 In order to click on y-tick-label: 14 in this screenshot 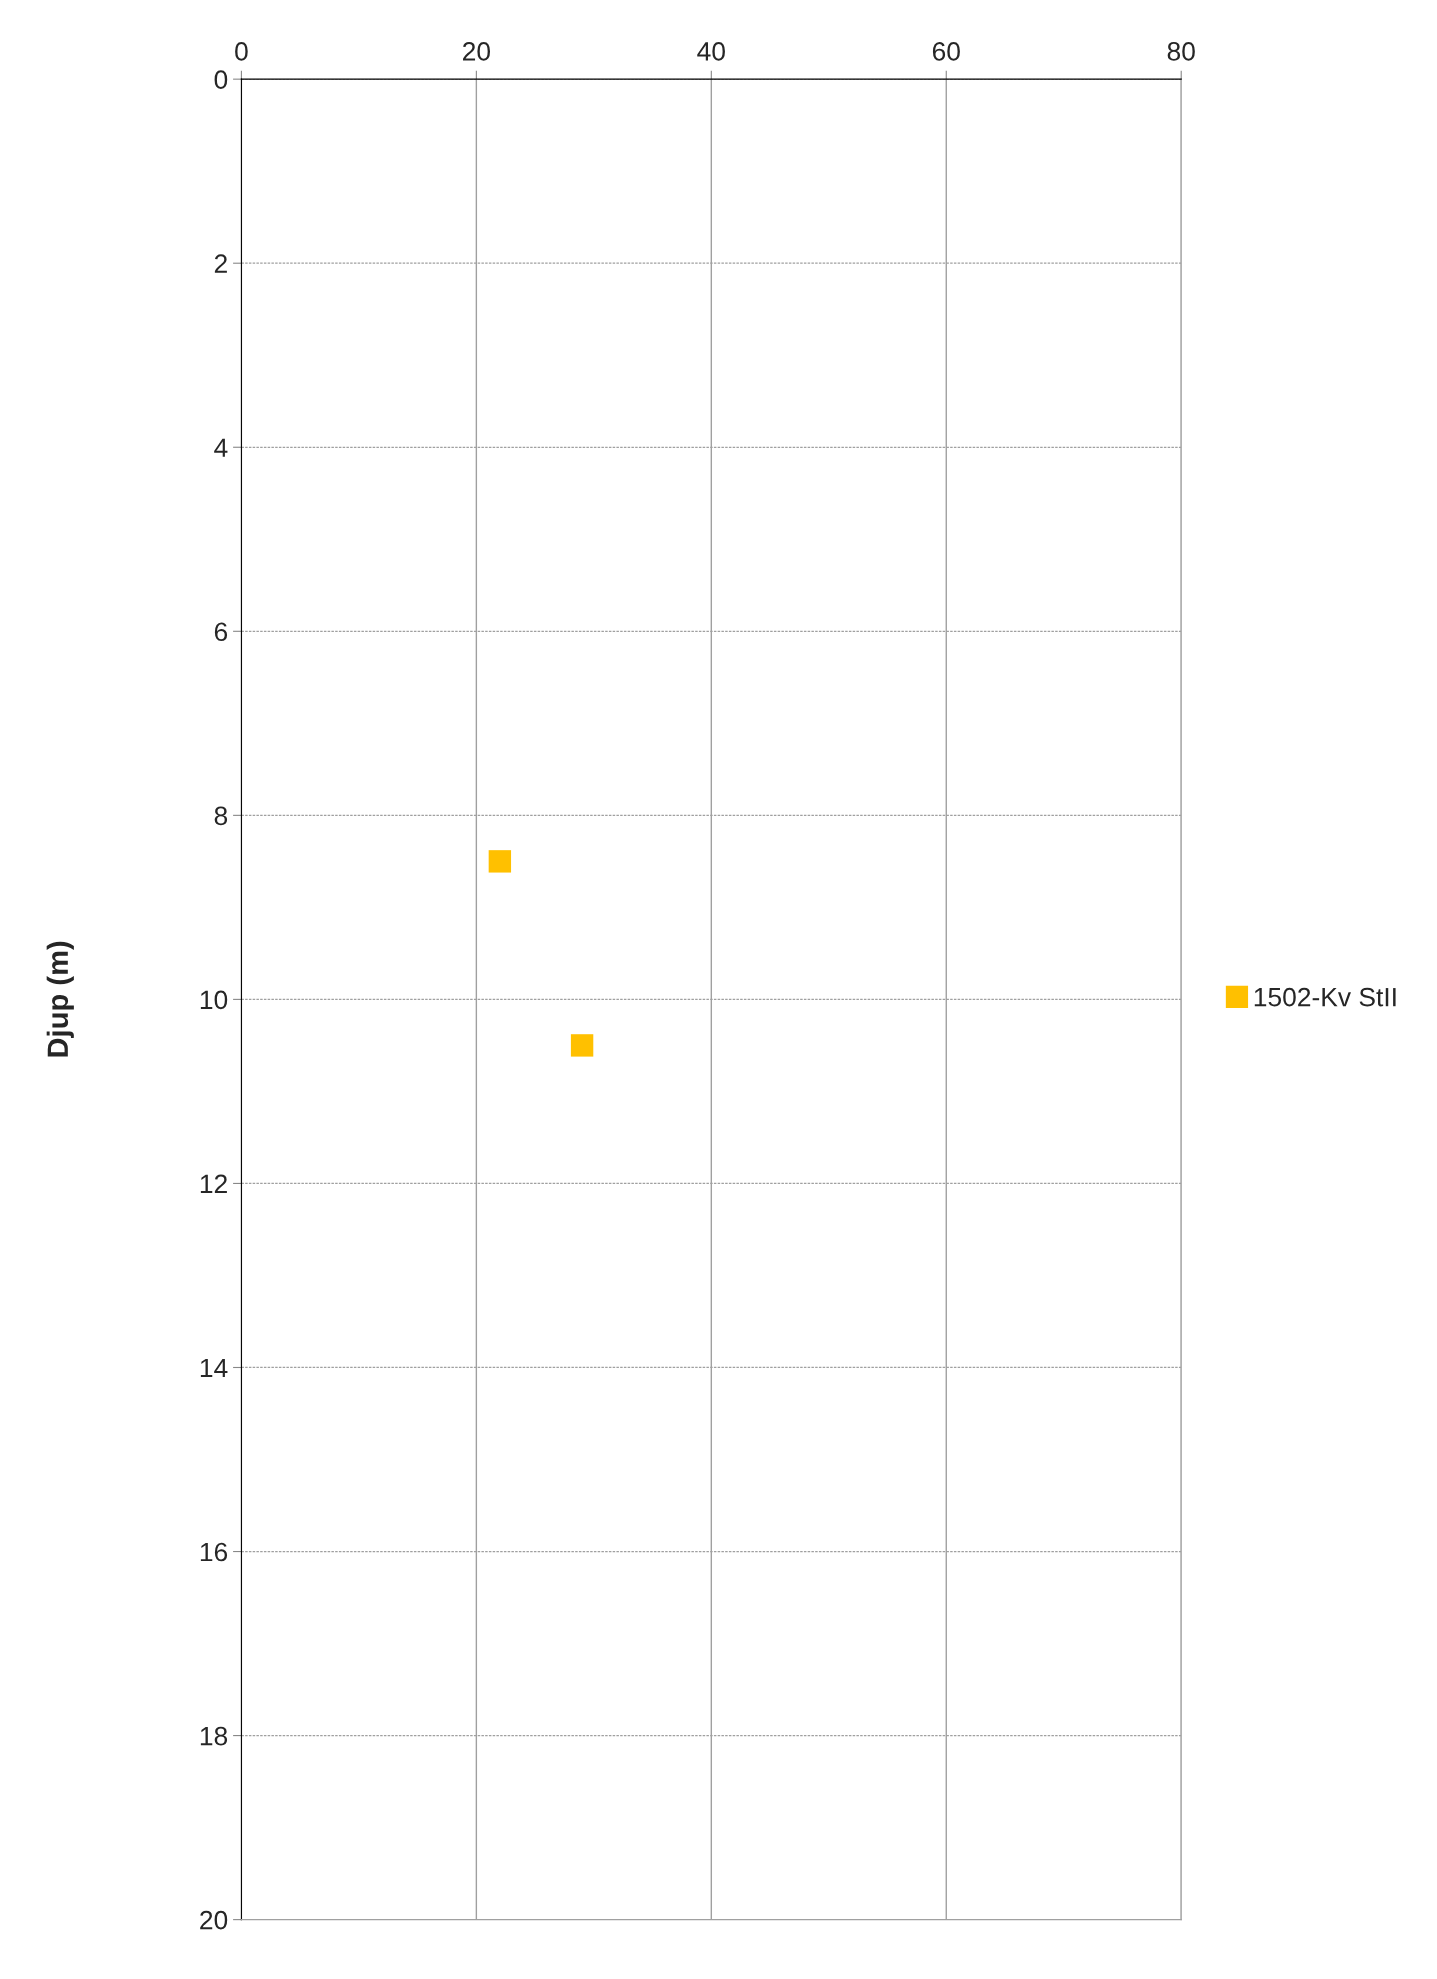, I will do `click(214, 1368)`.